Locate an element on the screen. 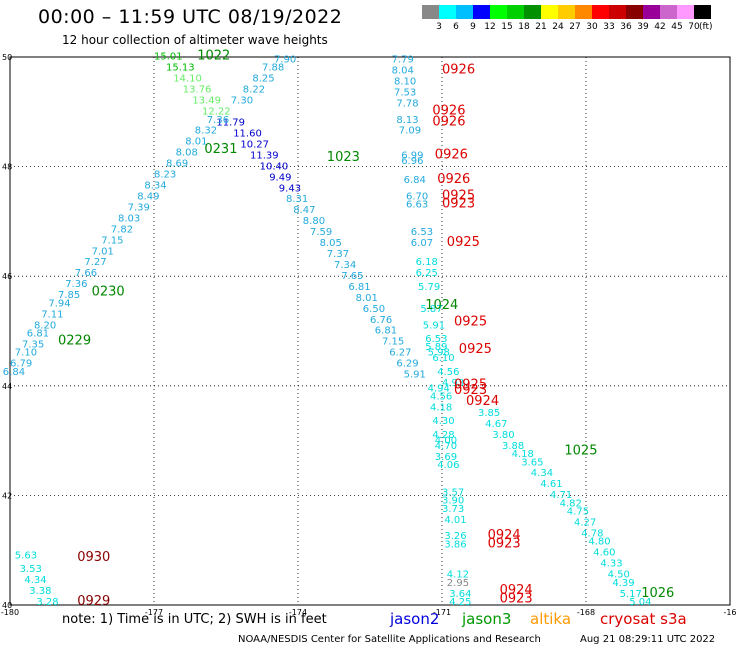 This screenshot has width=740, height=650. longitude-label: -16 is located at coordinates (729, 612).